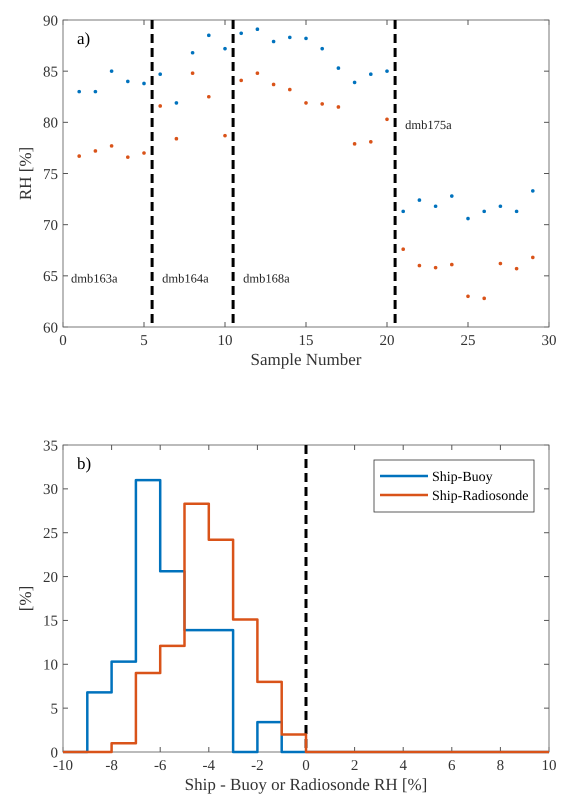 The height and width of the screenshot is (799, 561). I want to click on annotation: dmb175a, so click(428, 125).